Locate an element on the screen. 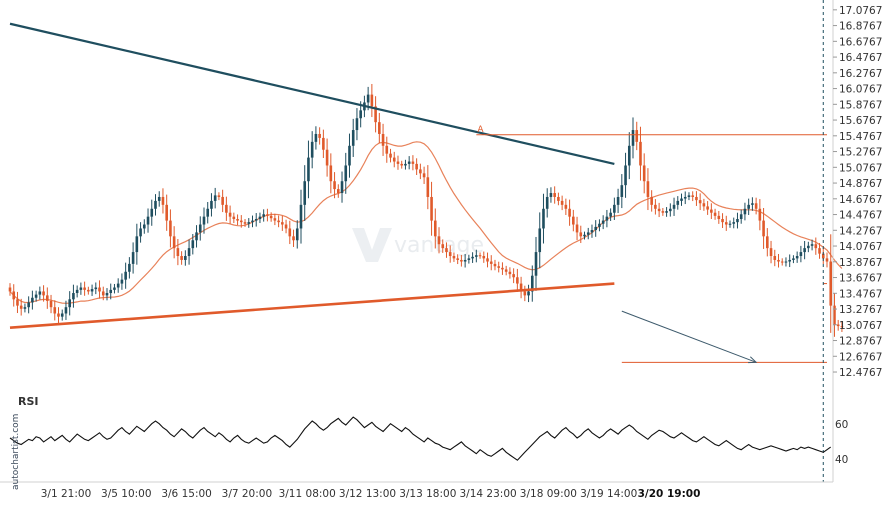 Image resolution: width=887 pixels, height=505 pixels. rsi-polyline is located at coordinates (420, 438).